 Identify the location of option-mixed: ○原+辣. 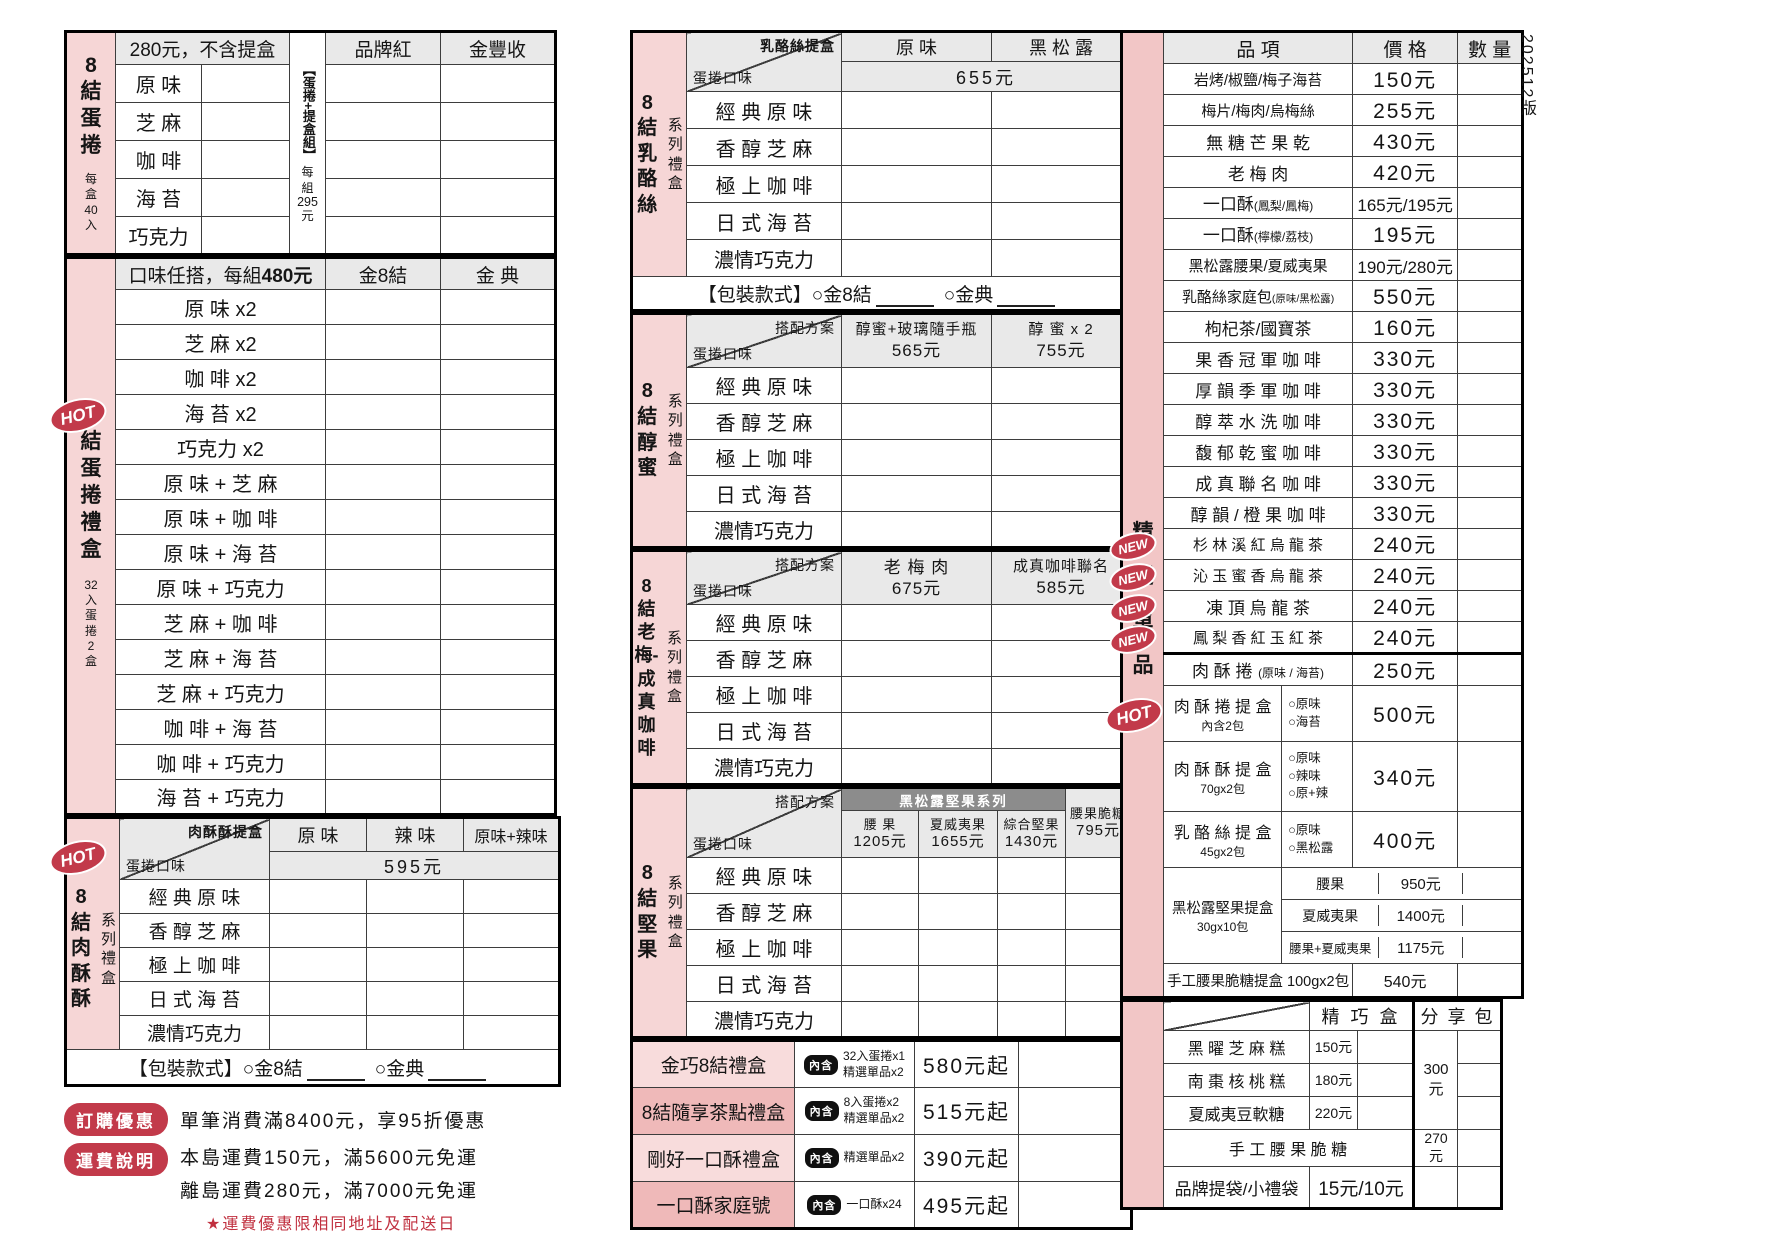
(1308, 793).